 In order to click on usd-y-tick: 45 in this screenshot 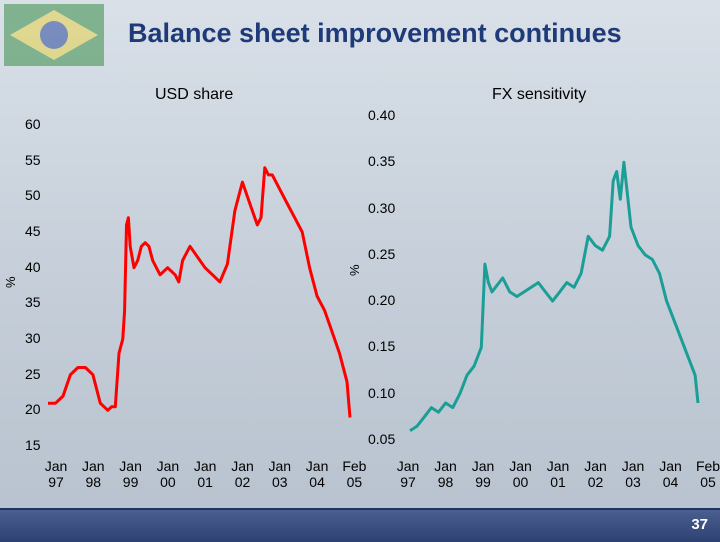, I will do `click(33, 231)`.